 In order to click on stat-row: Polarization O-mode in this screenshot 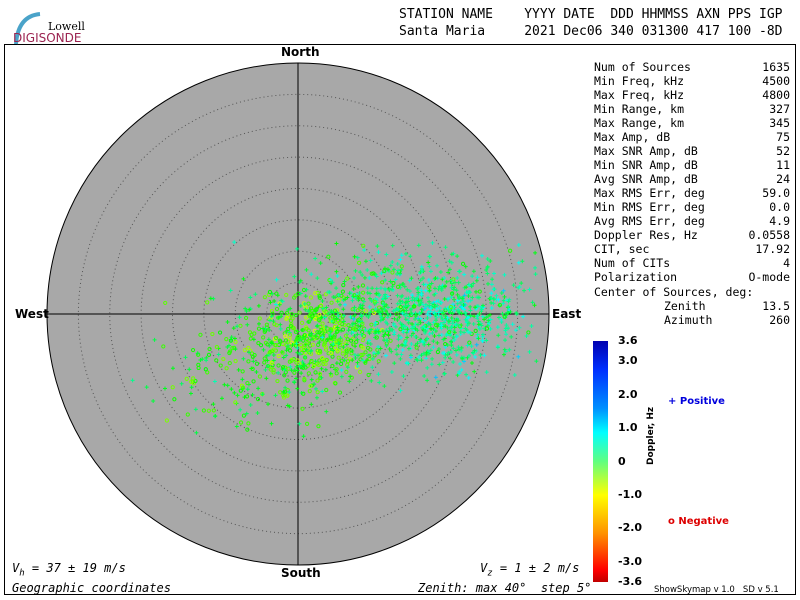, I will do `click(692, 277)`.